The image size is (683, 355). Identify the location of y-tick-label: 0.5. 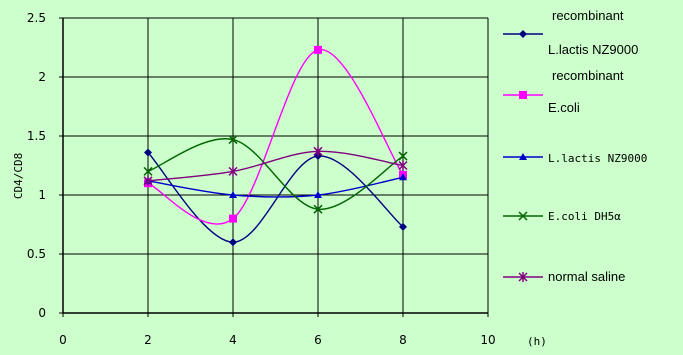
(36, 254).